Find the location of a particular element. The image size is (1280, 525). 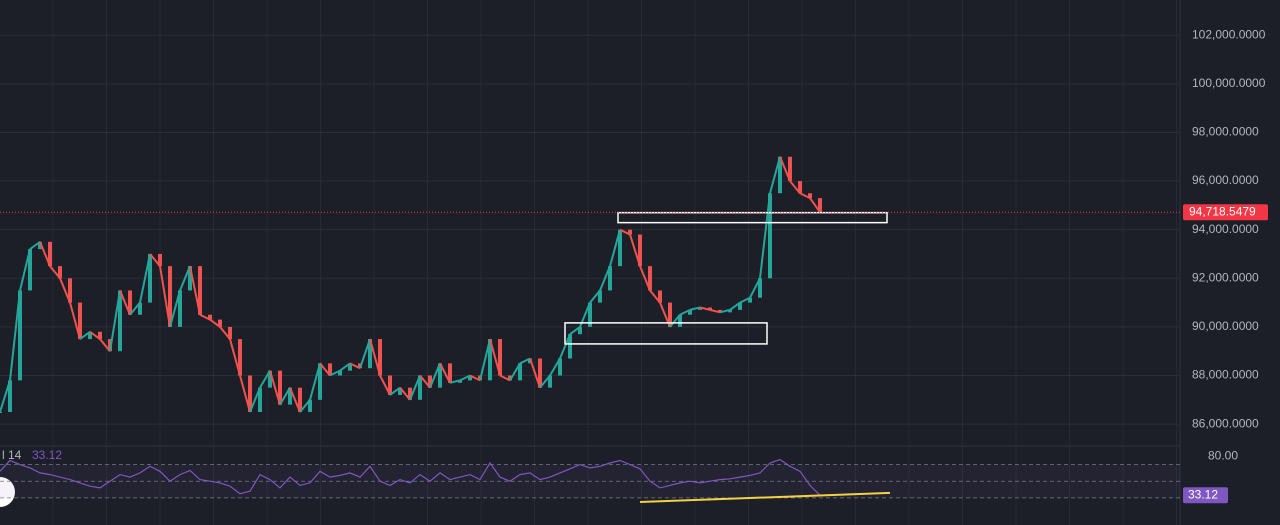

rsi-line is located at coordinates (410, 477).